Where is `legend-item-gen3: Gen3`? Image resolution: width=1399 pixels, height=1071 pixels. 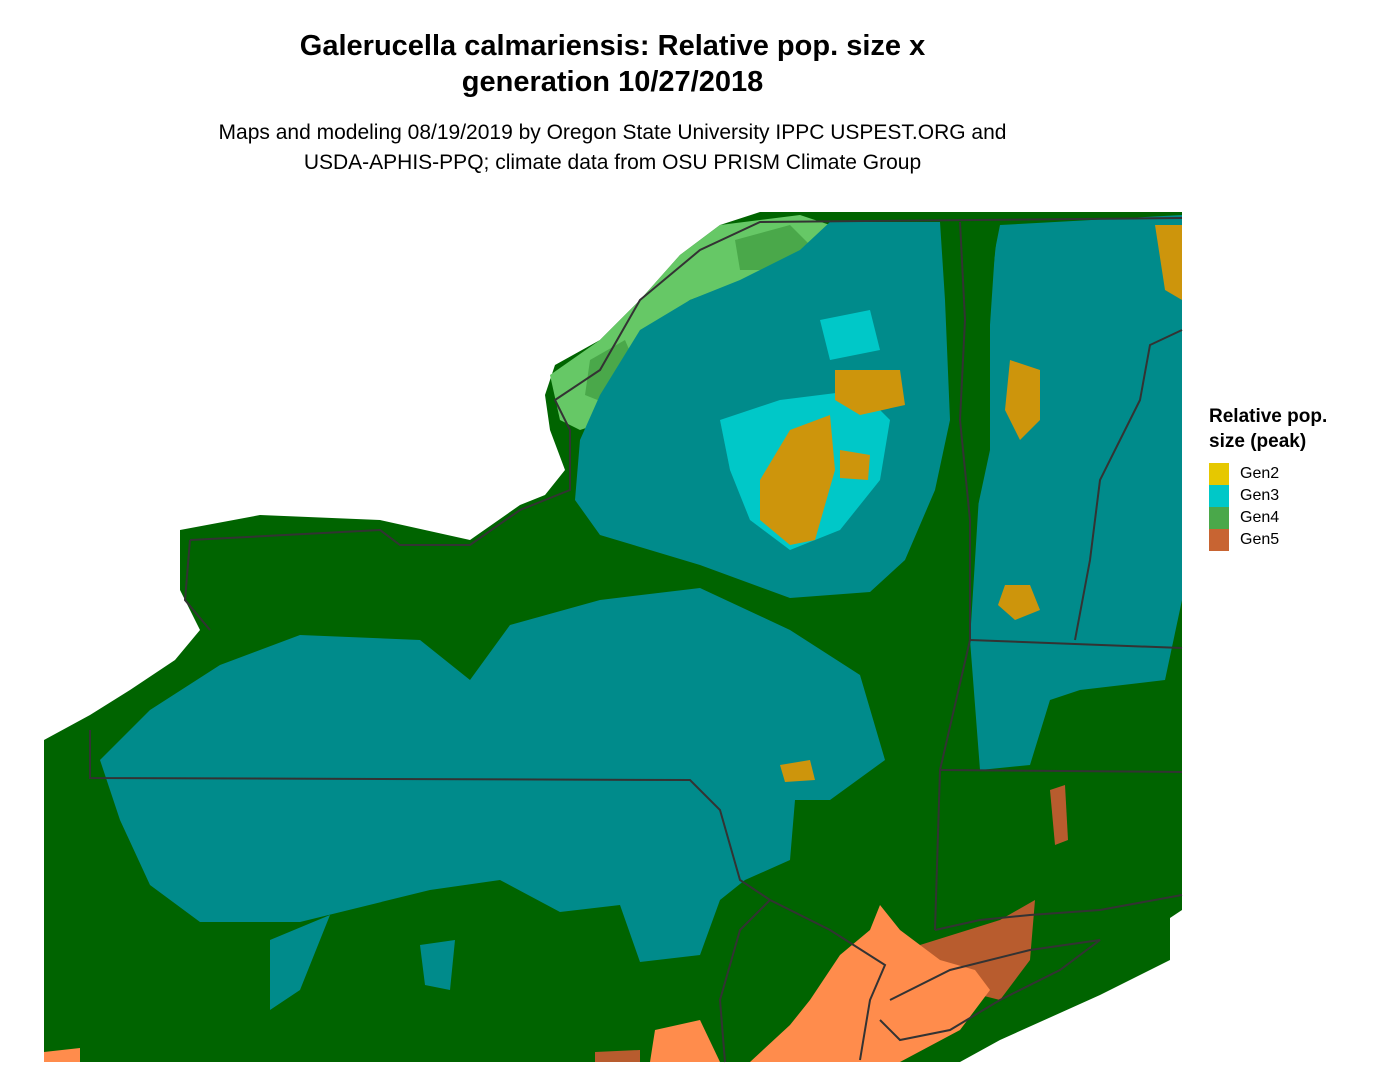
legend-item-gen3: Gen3 is located at coordinates (1268, 496).